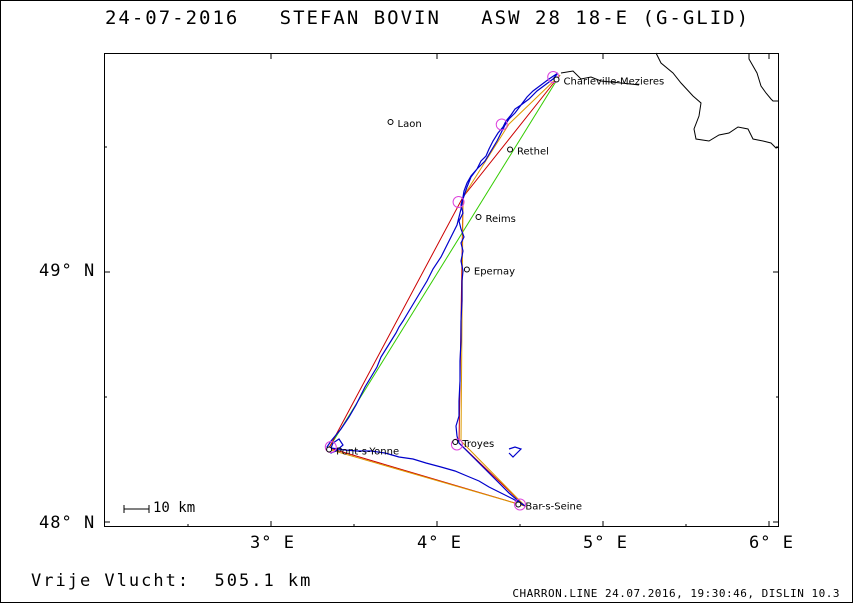  I want to click on city-label: Rethel, so click(533, 152).